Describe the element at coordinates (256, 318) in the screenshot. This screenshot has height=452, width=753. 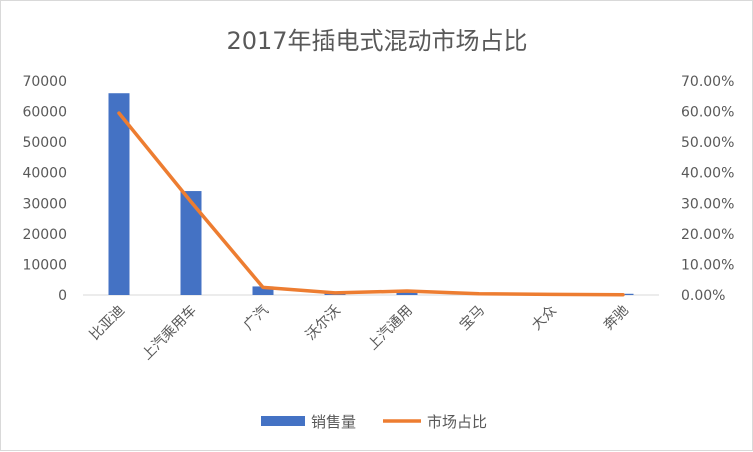
I see `x-tick-label: 广汽` at that location.